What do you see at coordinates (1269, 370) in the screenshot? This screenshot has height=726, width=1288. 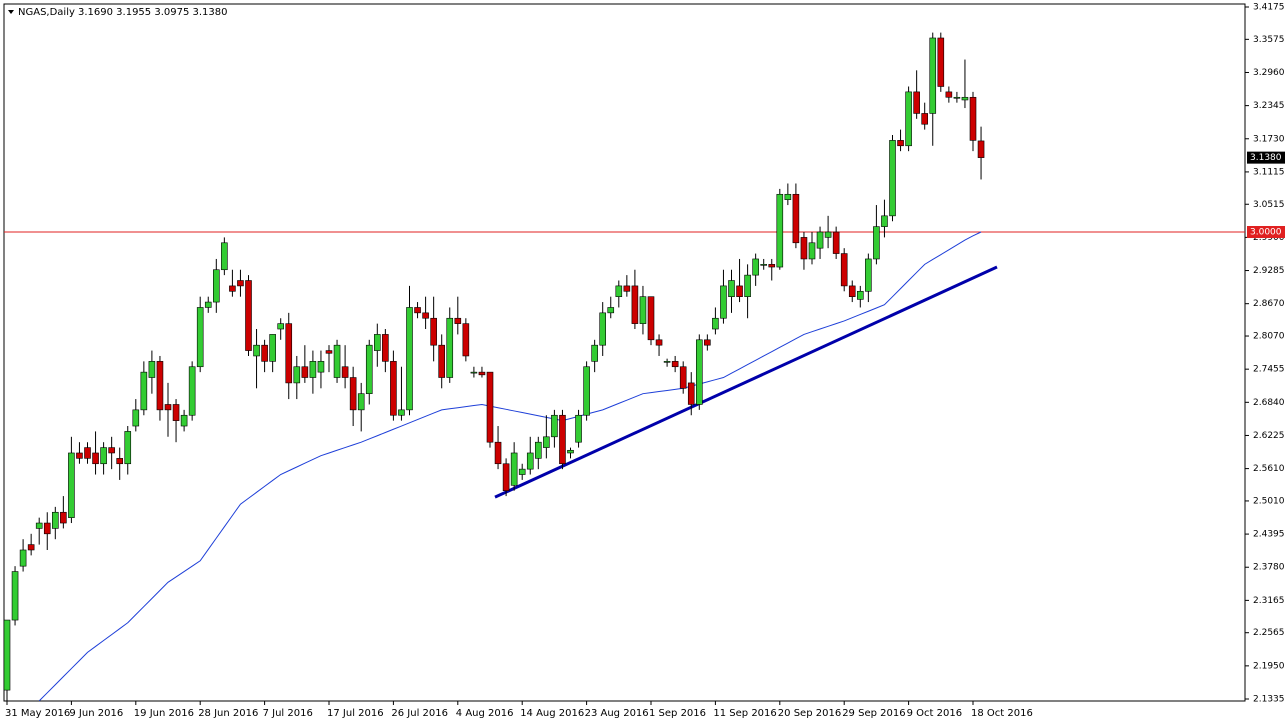 I see `y-tick-label: 2.7455` at bounding box center [1269, 370].